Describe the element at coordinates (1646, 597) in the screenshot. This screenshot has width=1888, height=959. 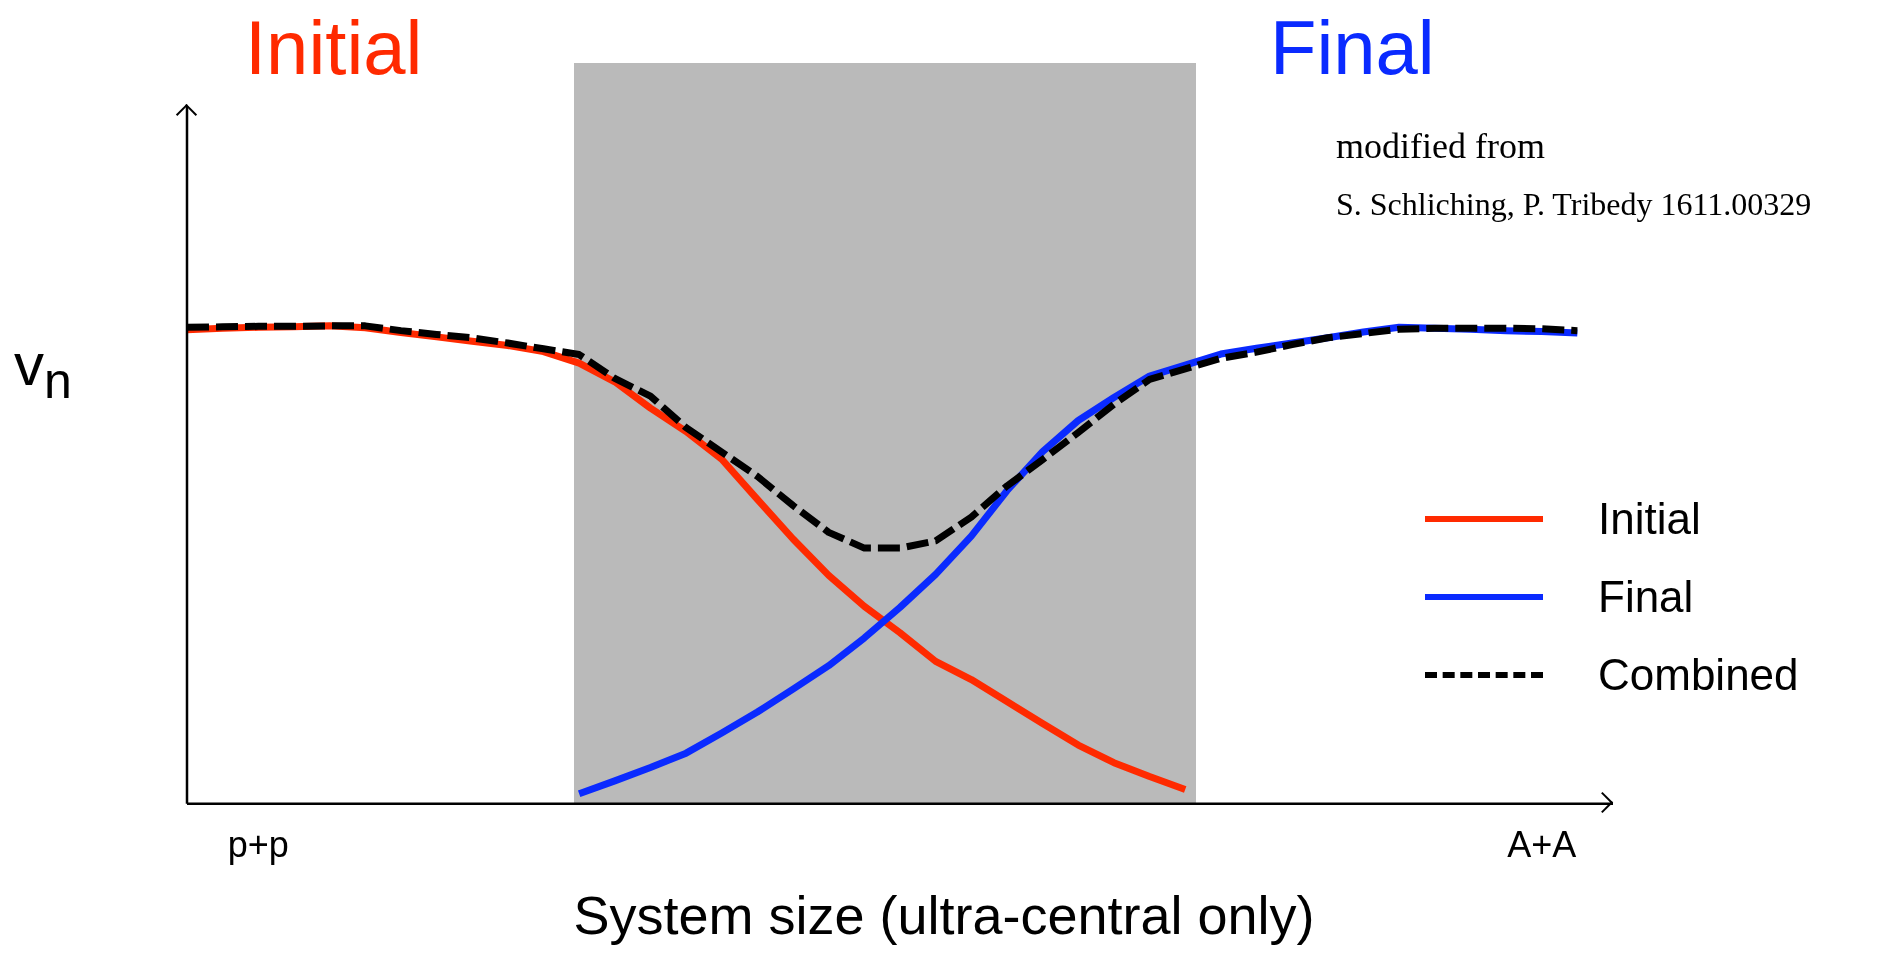
I see `legend-label: Final` at that location.